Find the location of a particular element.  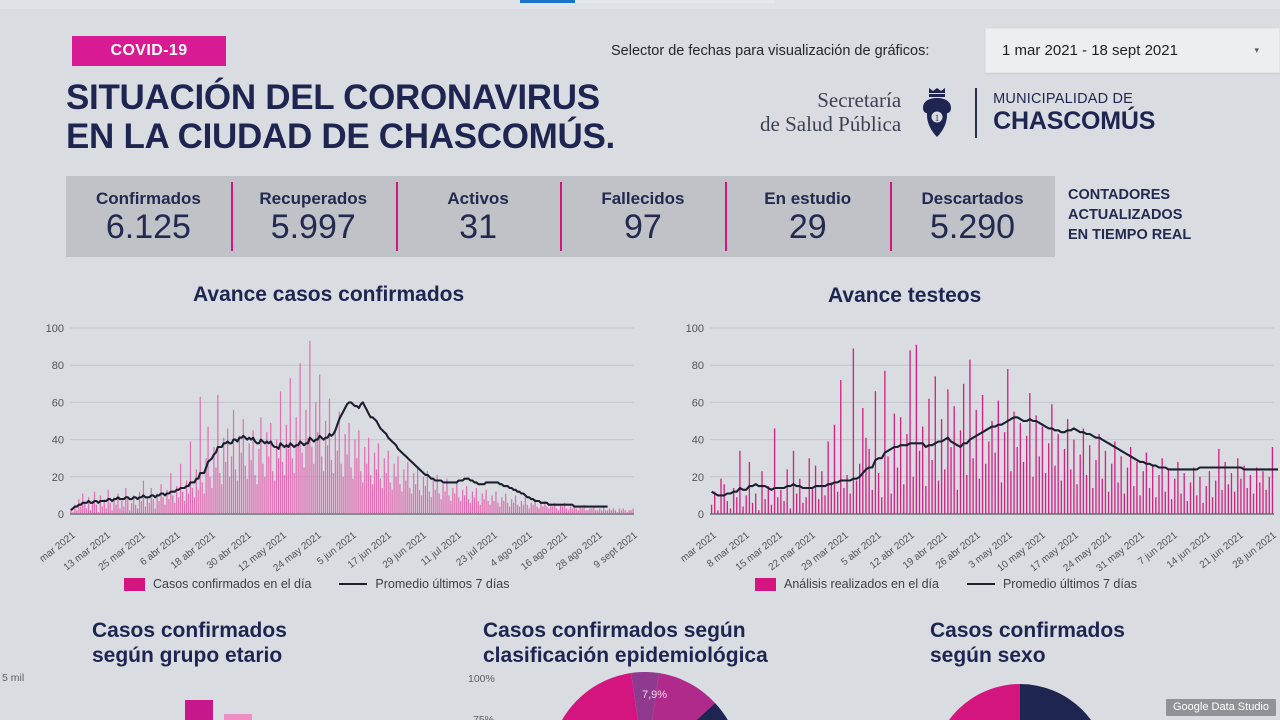

page-title-line1: SITUACIÓN DEL CORONAVIRUS is located at coordinates (333, 97).